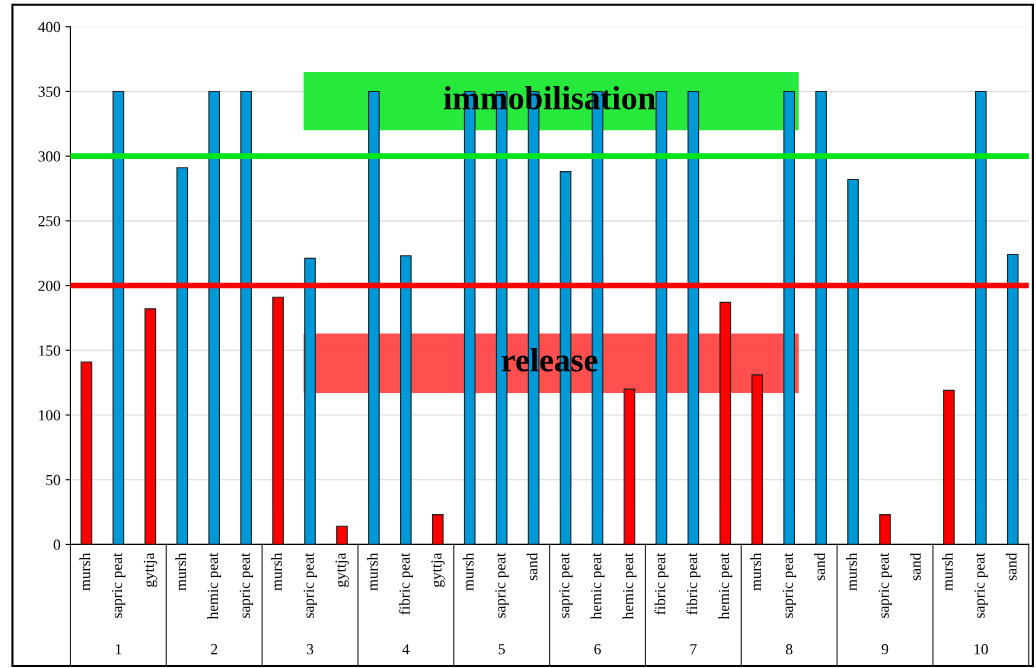  What do you see at coordinates (597, 649) in the screenshot?
I see `text: 6` at bounding box center [597, 649].